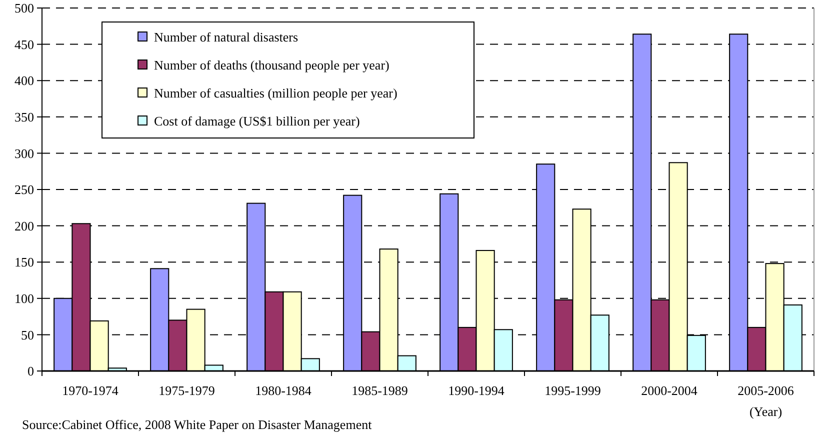  Describe the element at coordinates (24, 153) in the screenshot. I see `y-tick-label: 300` at that location.